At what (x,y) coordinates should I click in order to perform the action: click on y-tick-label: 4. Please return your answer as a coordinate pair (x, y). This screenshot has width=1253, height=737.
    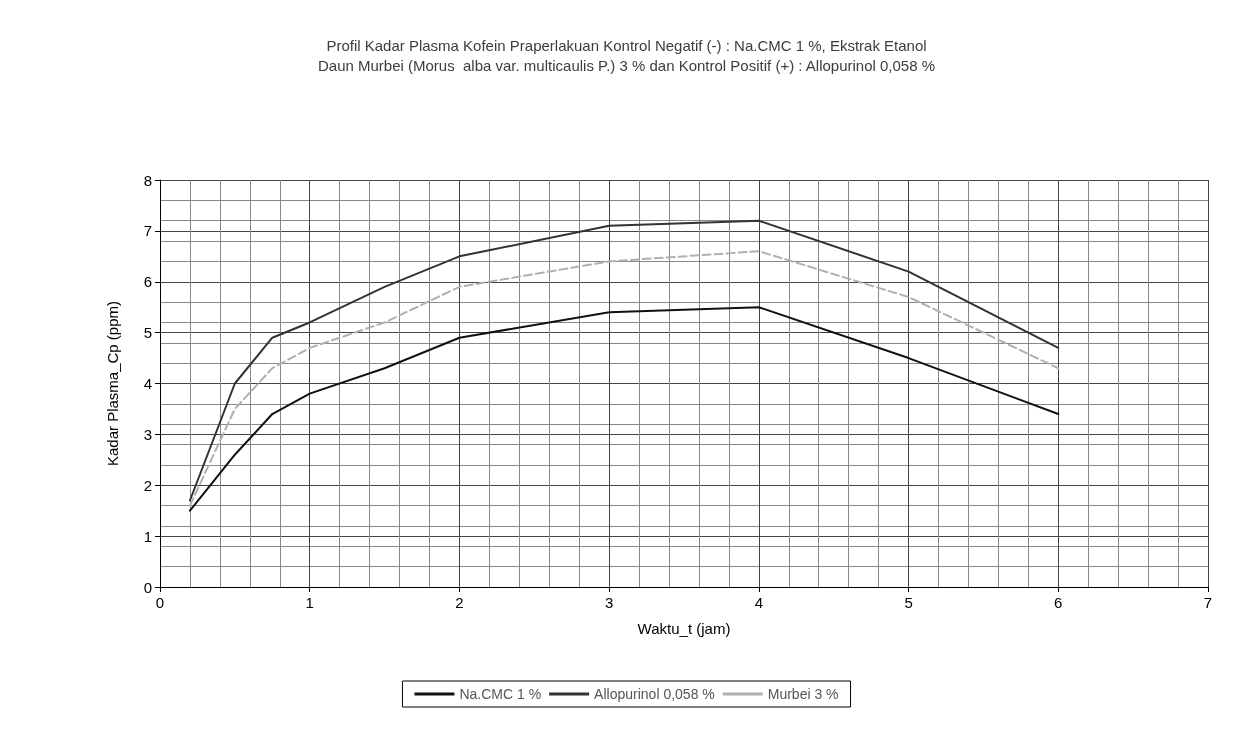
    Looking at the image, I should click on (147, 383).